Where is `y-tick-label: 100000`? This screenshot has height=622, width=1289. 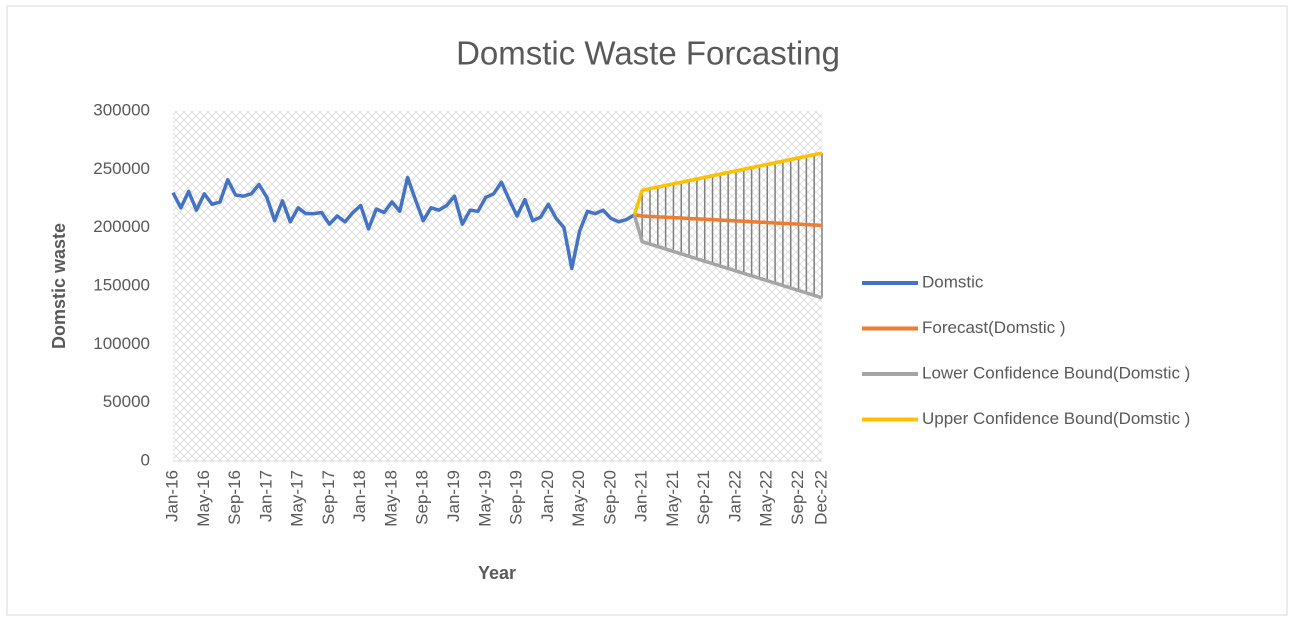 y-tick-label: 100000 is located at coordinates (121, 343).